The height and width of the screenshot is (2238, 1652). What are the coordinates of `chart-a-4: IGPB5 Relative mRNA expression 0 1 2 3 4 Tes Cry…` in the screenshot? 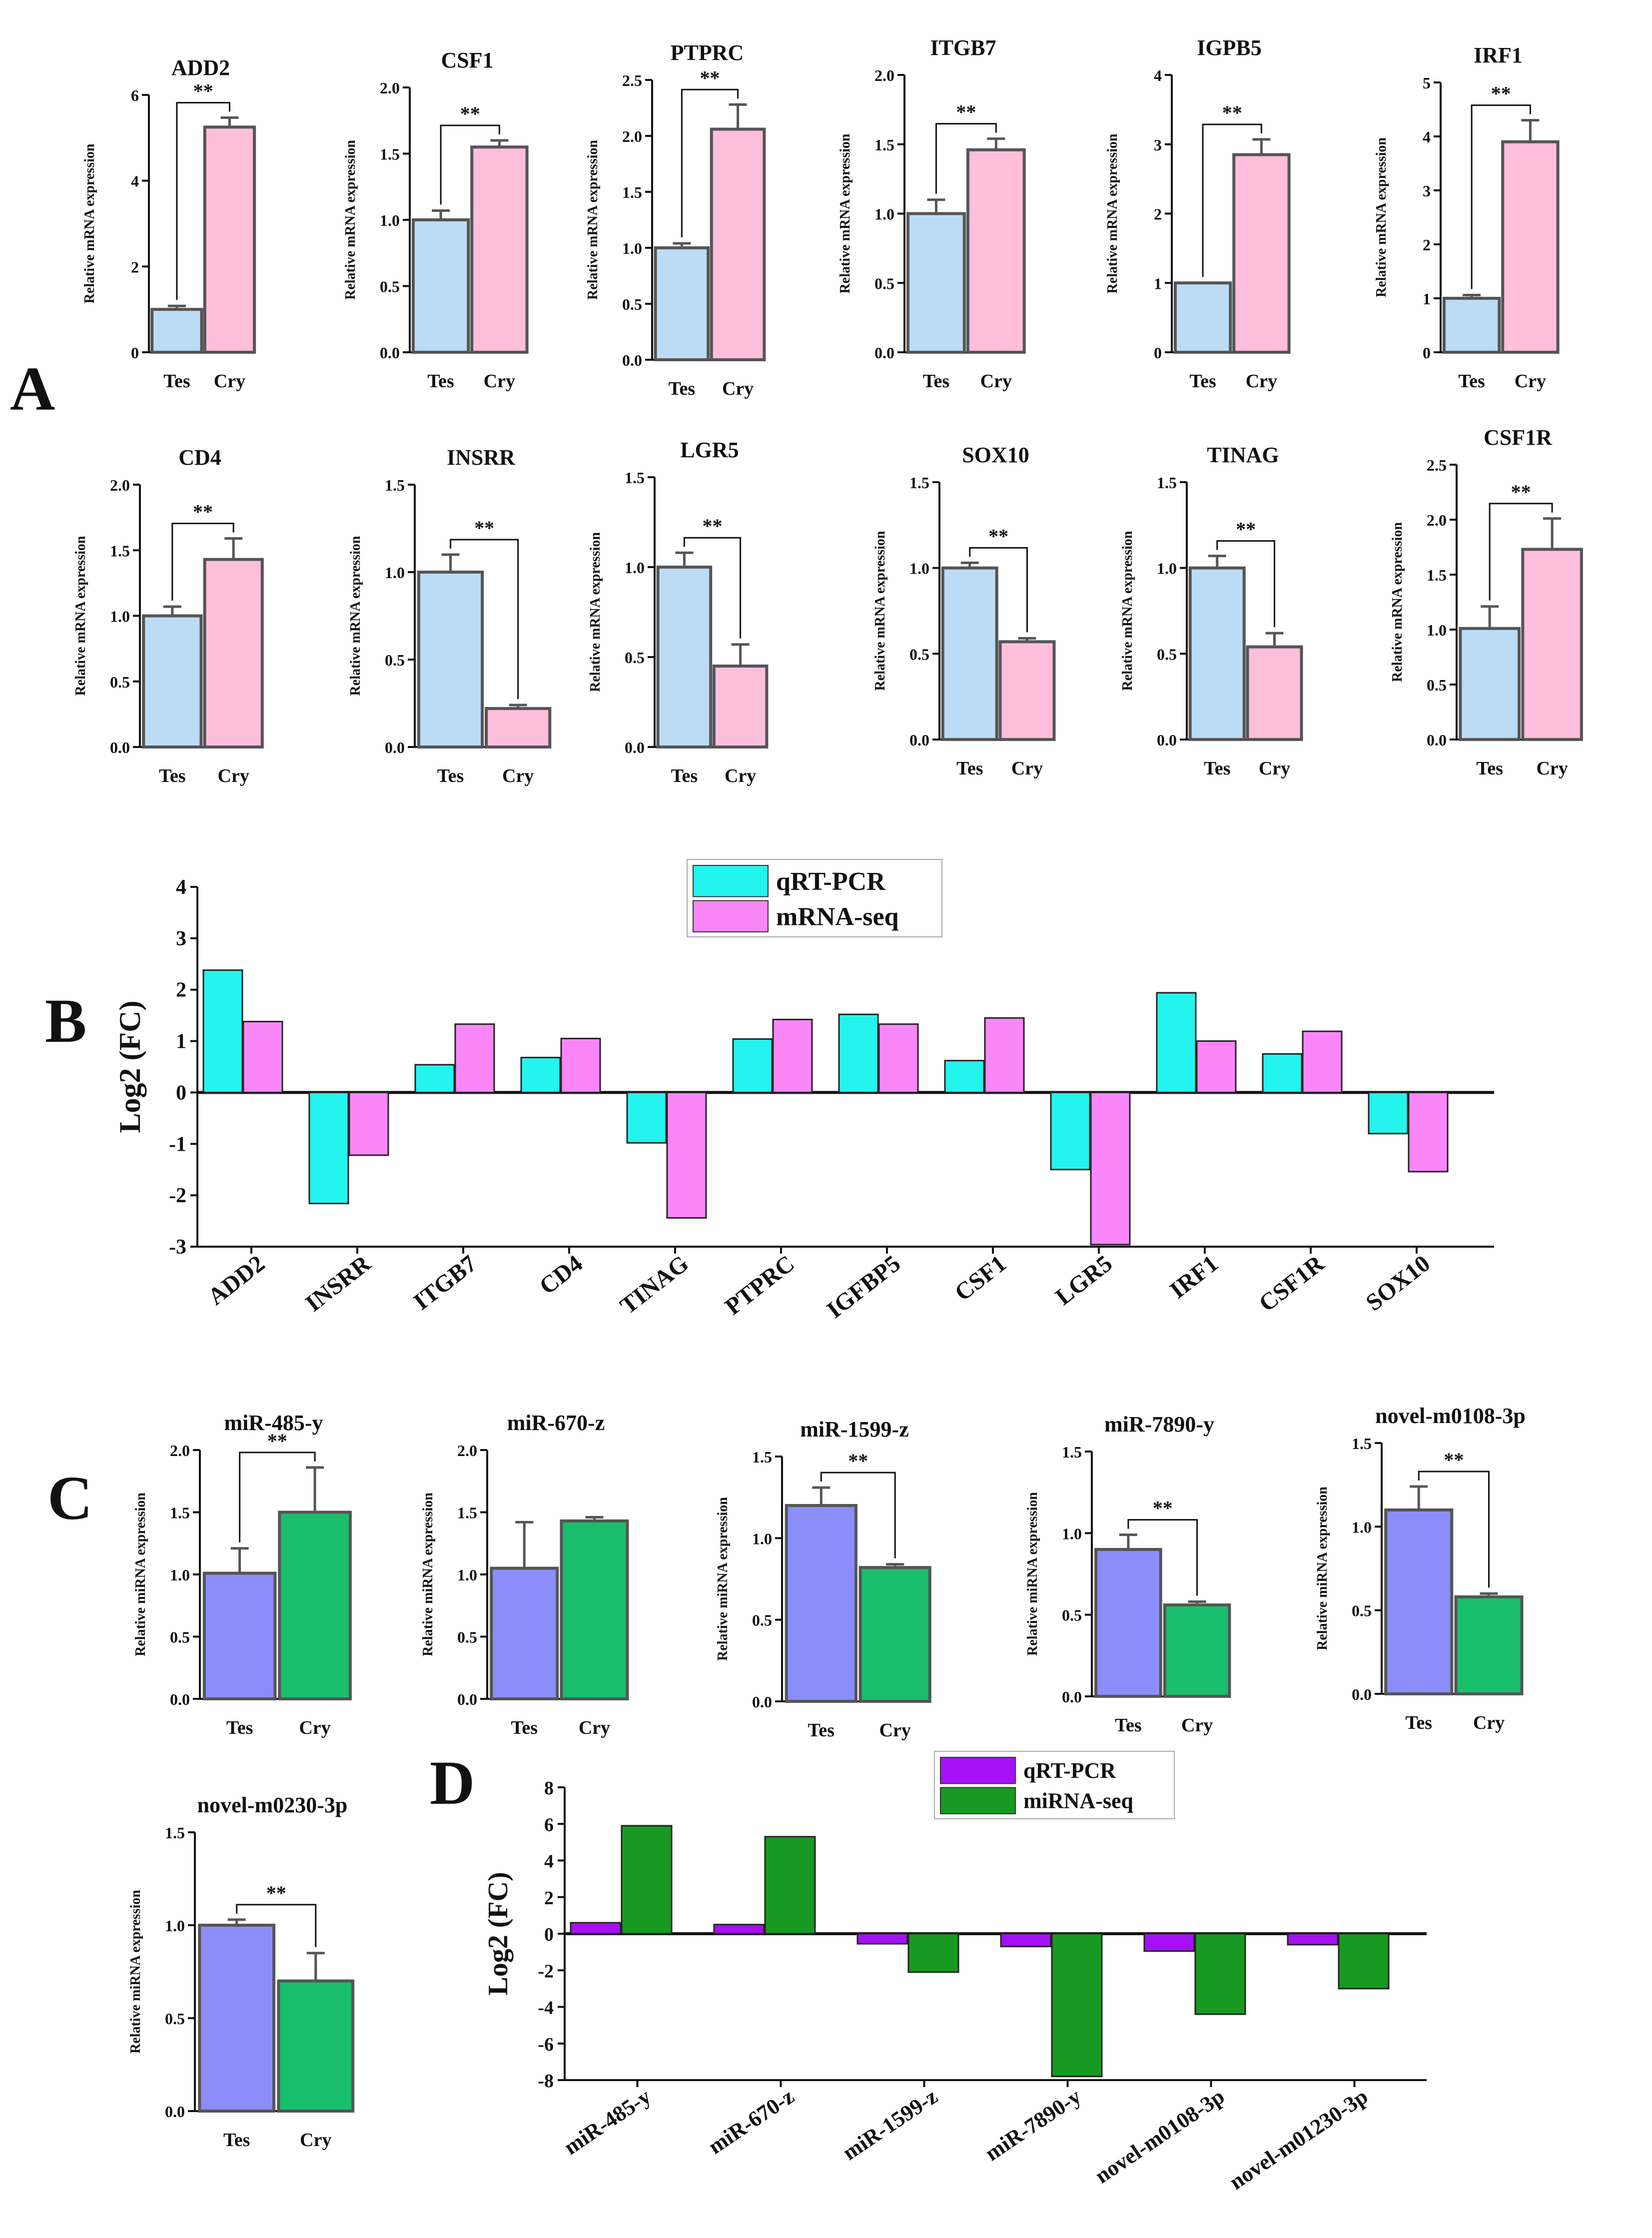 It's located at (1198, 213).